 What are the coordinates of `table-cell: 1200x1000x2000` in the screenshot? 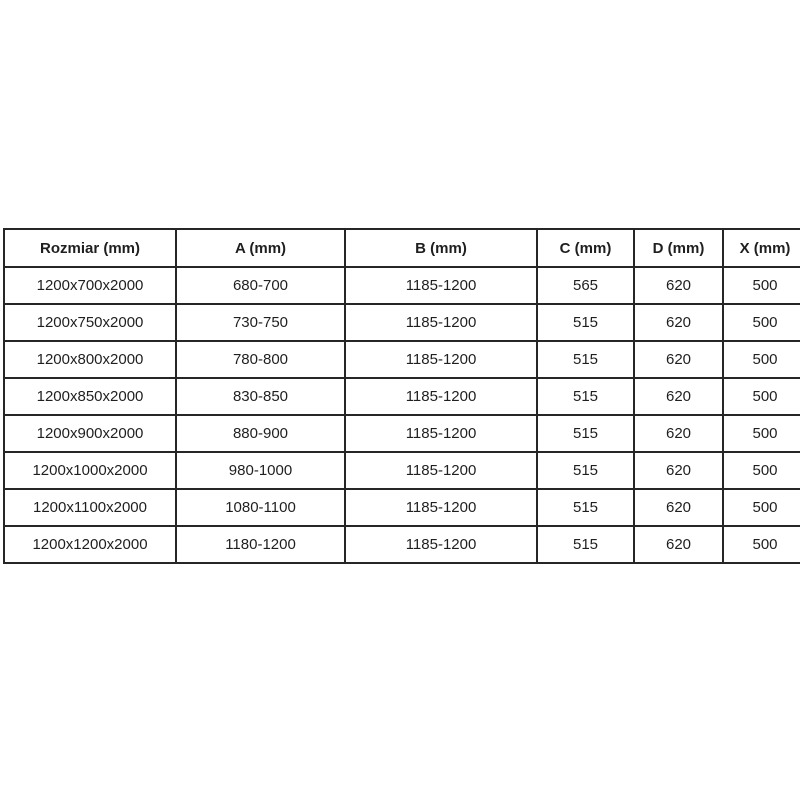 It's located at (90, 470).